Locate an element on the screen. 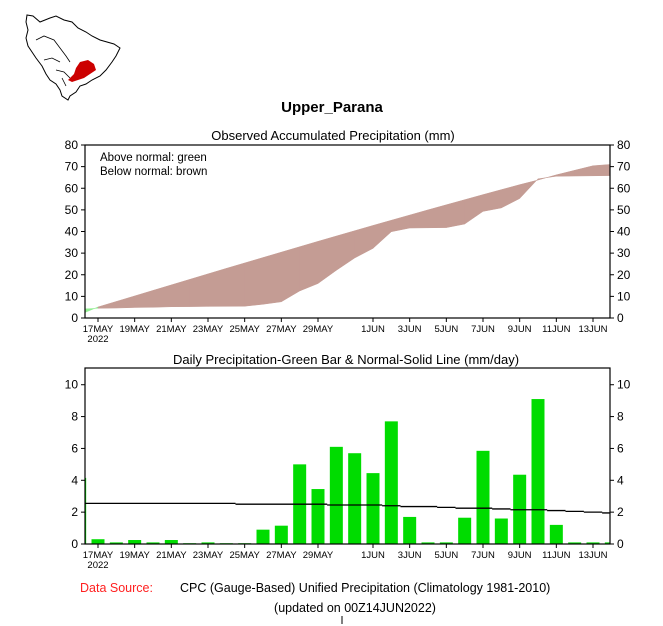 The height and width of the screenshot is (626, 663). accumulated-ytick-label-right: 50 is located at coordinates (624, 210).